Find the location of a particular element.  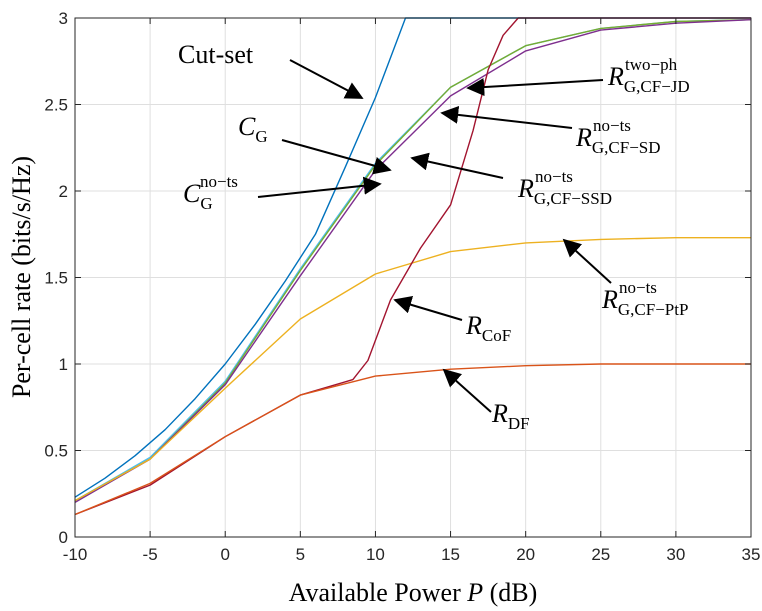

y-tick-label: 0 is located at coordinates (63, 537).